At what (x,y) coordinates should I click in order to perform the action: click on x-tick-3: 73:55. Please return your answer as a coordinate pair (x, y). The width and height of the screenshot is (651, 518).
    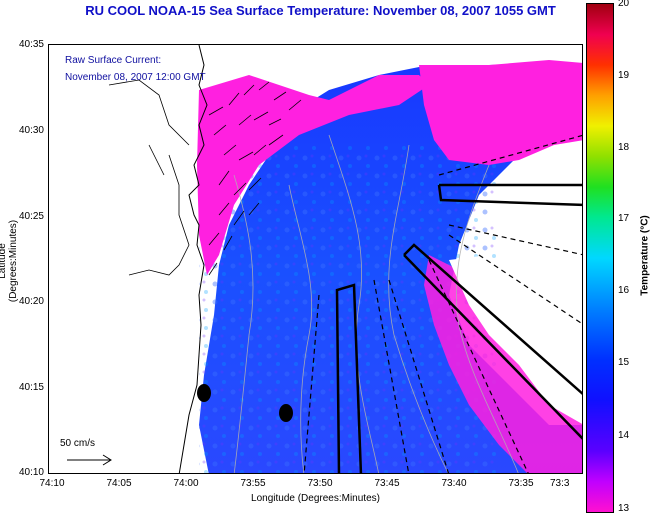
    Looking at the image, I should click on (253, 483).